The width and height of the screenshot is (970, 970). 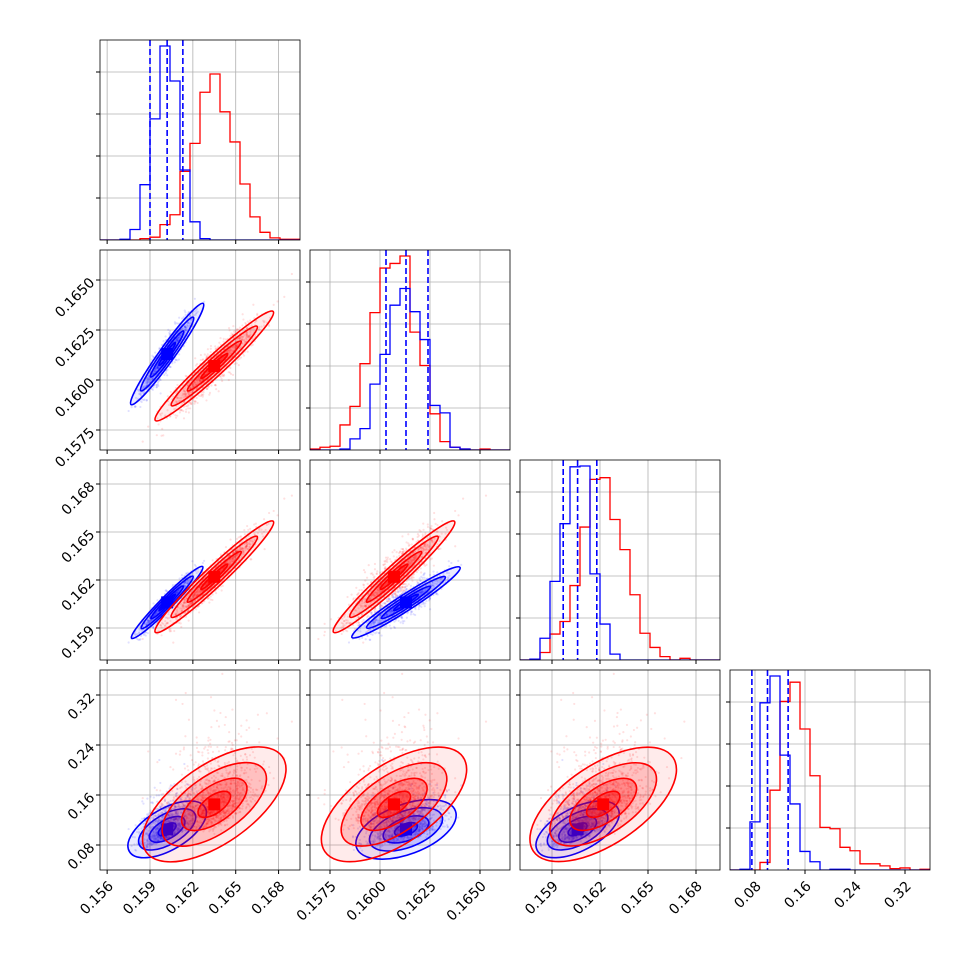 I want to click on panel-frame, so click(x=200, y=560).